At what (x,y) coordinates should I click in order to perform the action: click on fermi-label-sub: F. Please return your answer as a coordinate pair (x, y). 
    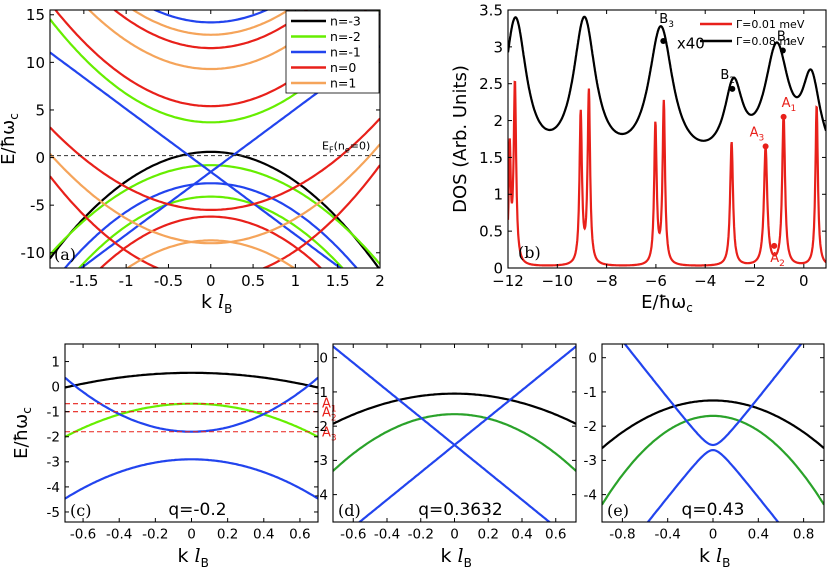
    Looking at the image, I should click on (331, 150).